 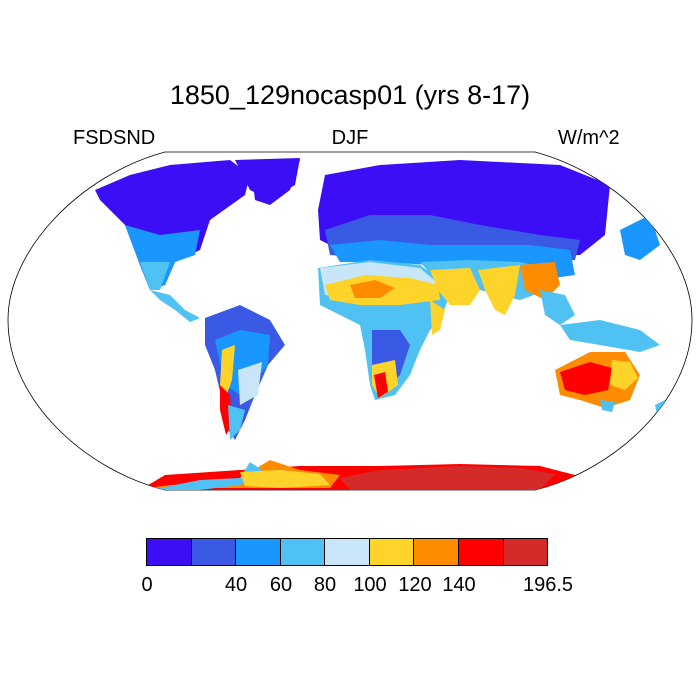 I want to click on colorbar-tick-label: 120, so click(x=415, y=585).